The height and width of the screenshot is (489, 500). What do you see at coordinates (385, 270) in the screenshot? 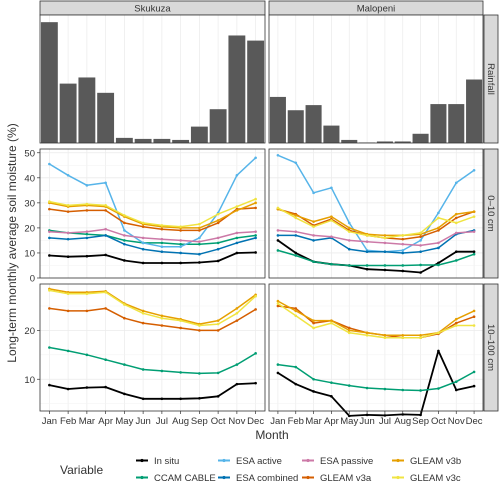
I see `data-point-in-situ-jul` at bounding box center [385, 270].